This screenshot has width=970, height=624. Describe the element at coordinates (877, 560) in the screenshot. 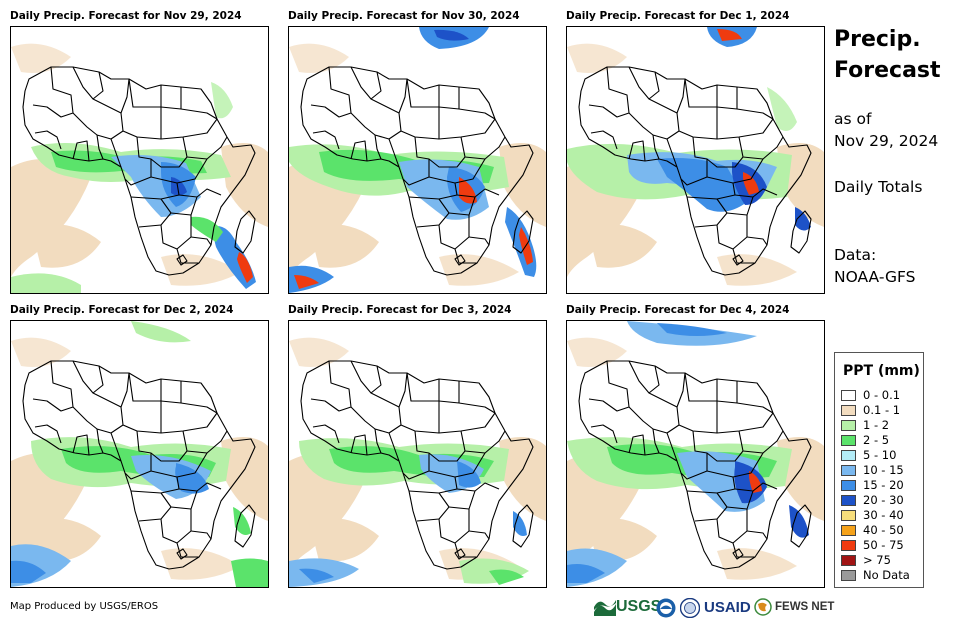

I see `legend-label: > 75` at that location.